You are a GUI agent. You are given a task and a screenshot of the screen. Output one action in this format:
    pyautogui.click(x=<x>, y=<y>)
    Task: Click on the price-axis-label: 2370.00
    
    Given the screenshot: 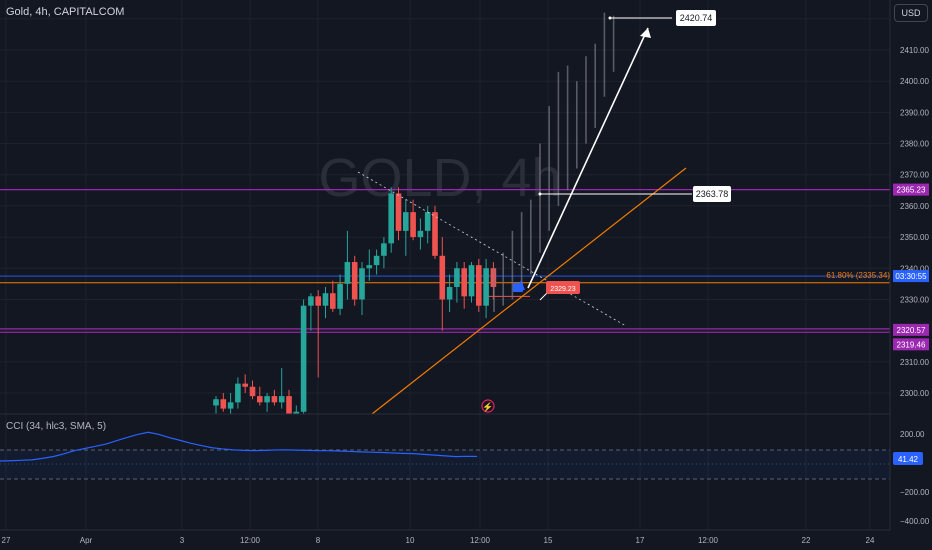 What is the action you would take?
    pyautogui.click(x=914, y=175)
    